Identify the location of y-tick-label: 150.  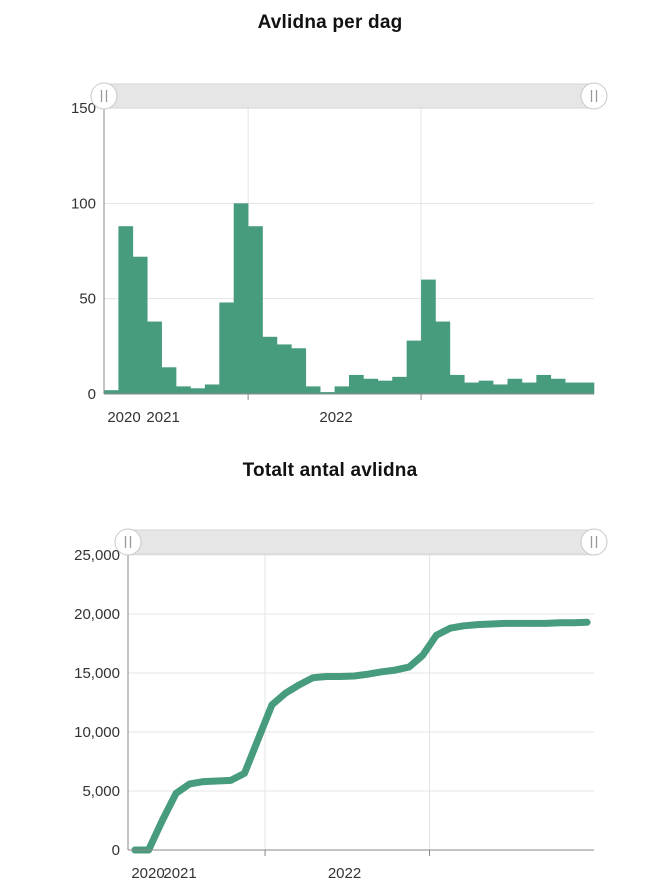
(83, 108).